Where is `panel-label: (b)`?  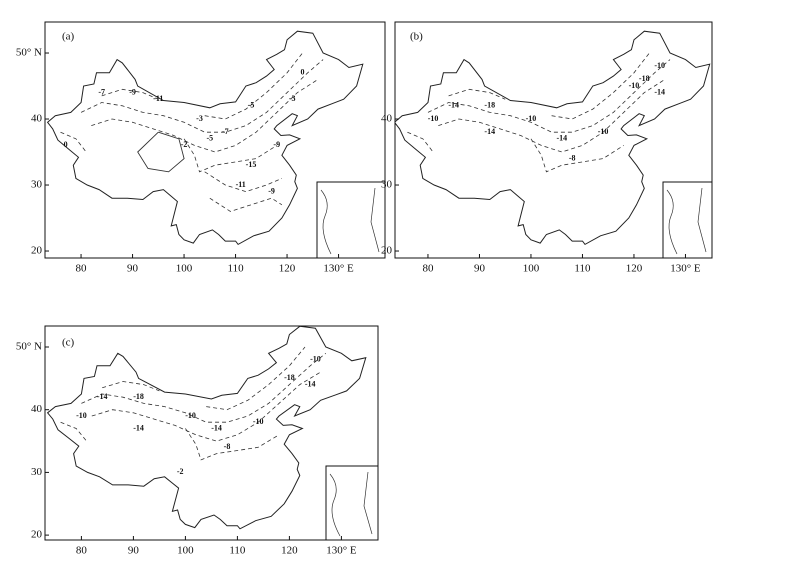
panel-label: (b) is located at coordinates (416, 37).